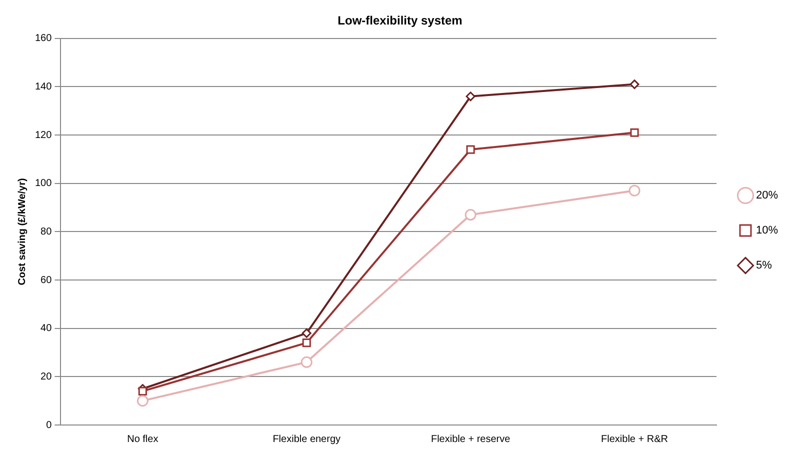 The image size is (806, 465). Describe the element at coordinates (46, 376) in the screenshot. I see `y-tick-label: 20` at that location.